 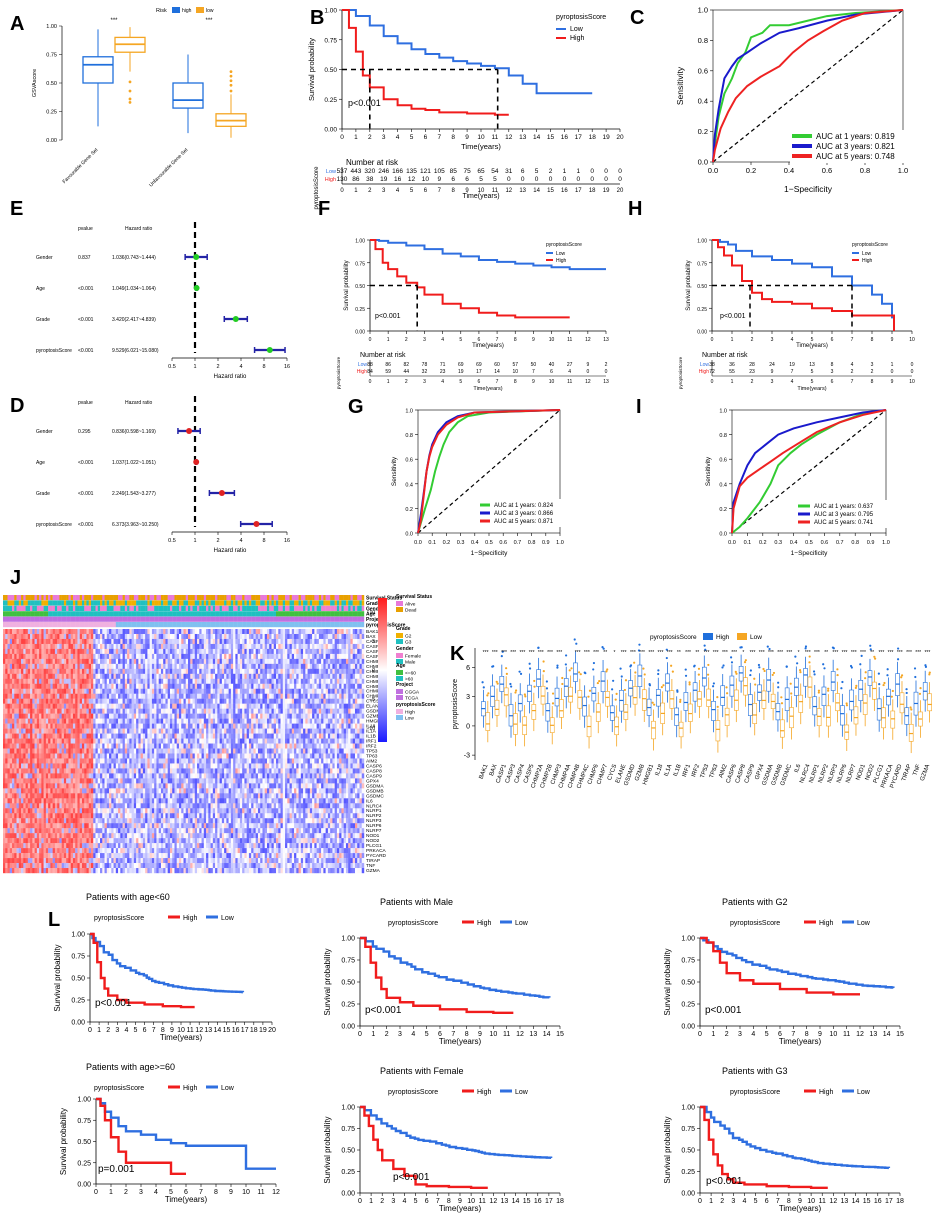 I want to click on i-x-tick-label: 0.1, so click(x=748, y=543).